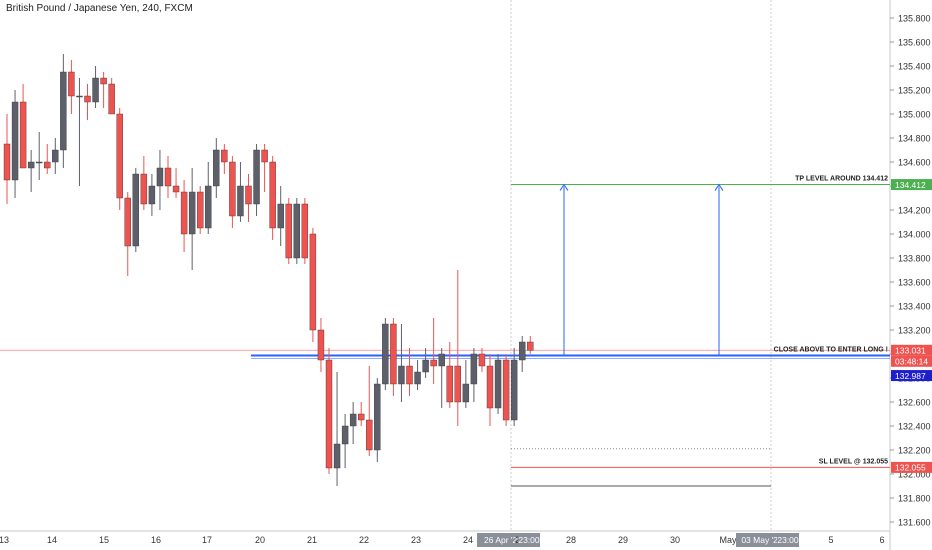 This screenshot has height=550, width=932. Describe the element at coordinates (260, 540) in the screenshot. I see `x-tick-label: 20` at that location.